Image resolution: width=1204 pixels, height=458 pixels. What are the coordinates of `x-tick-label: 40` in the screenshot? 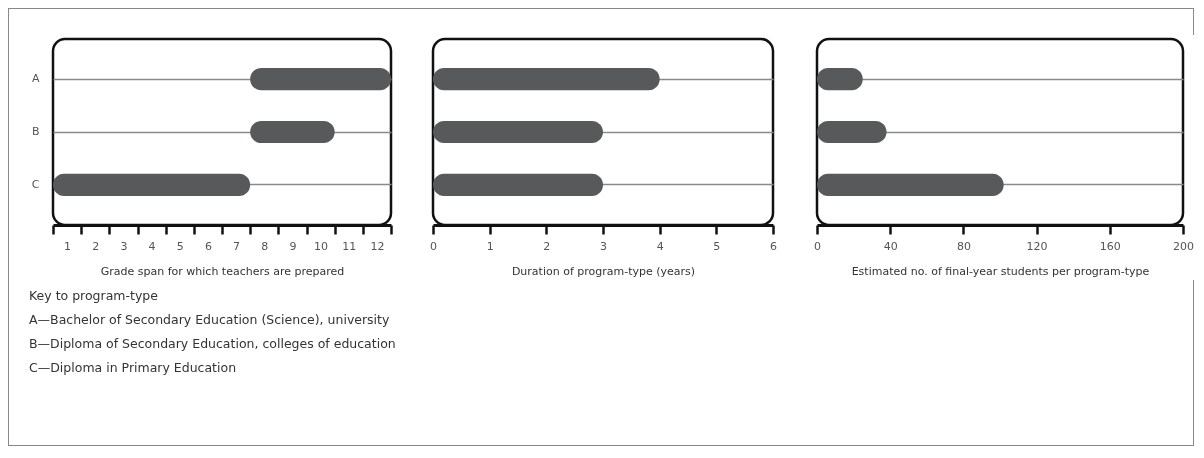 It's located at (890, 246).